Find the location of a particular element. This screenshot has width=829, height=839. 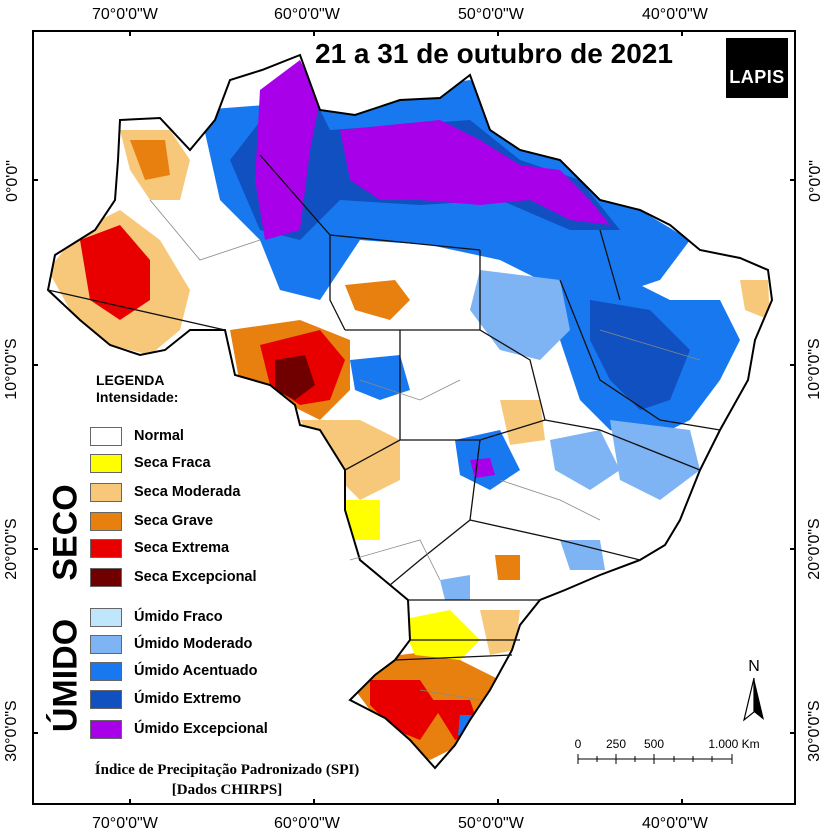

legend-item: Seca Grave is located at coordinates (151, 521).